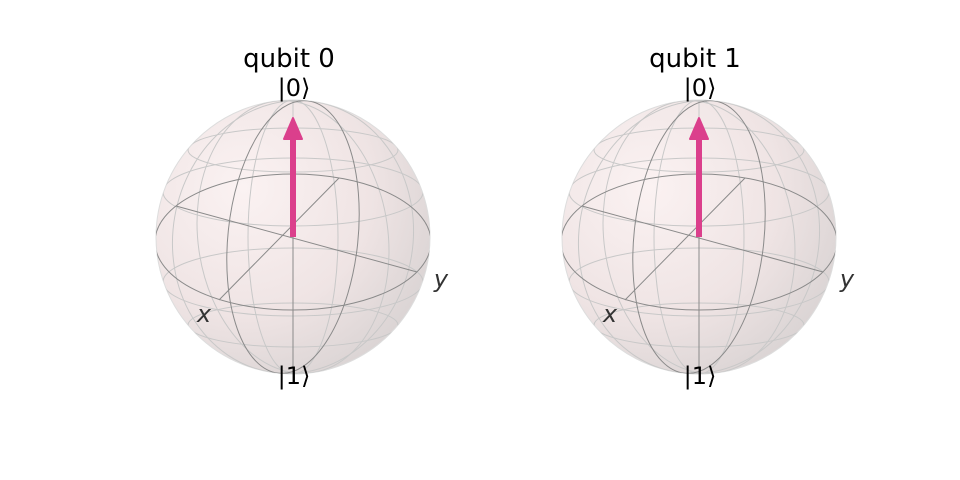  Describe the element at coordinates (695, 59) in the screenshot. I see `sphere-title: qubit 1` at that location.